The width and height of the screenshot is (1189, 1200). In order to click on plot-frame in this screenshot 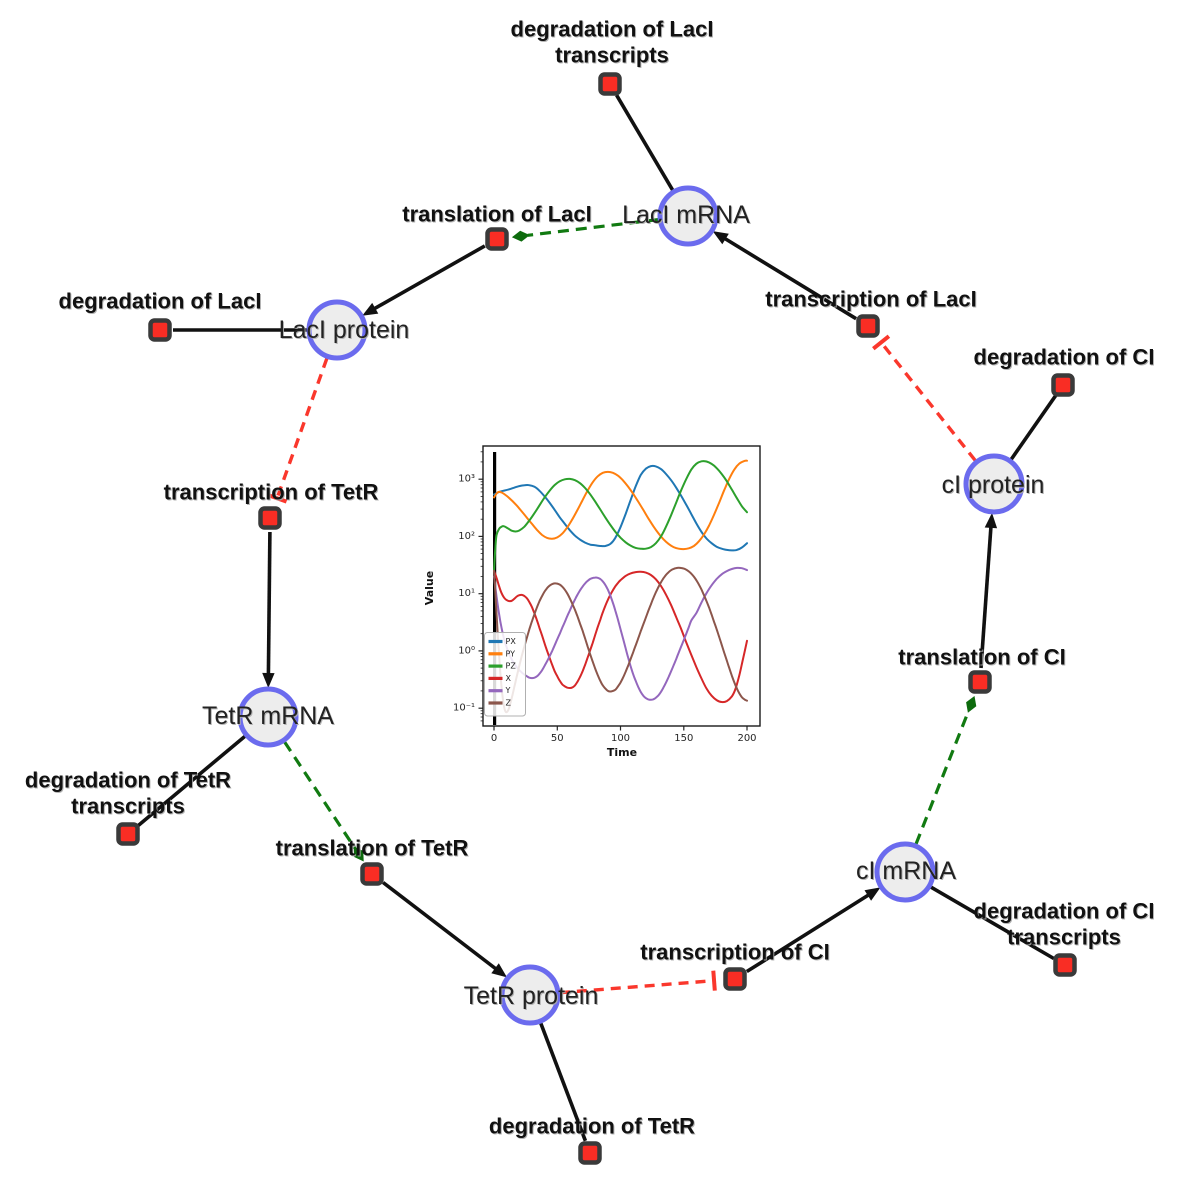, I will do `click(621, 586)`.